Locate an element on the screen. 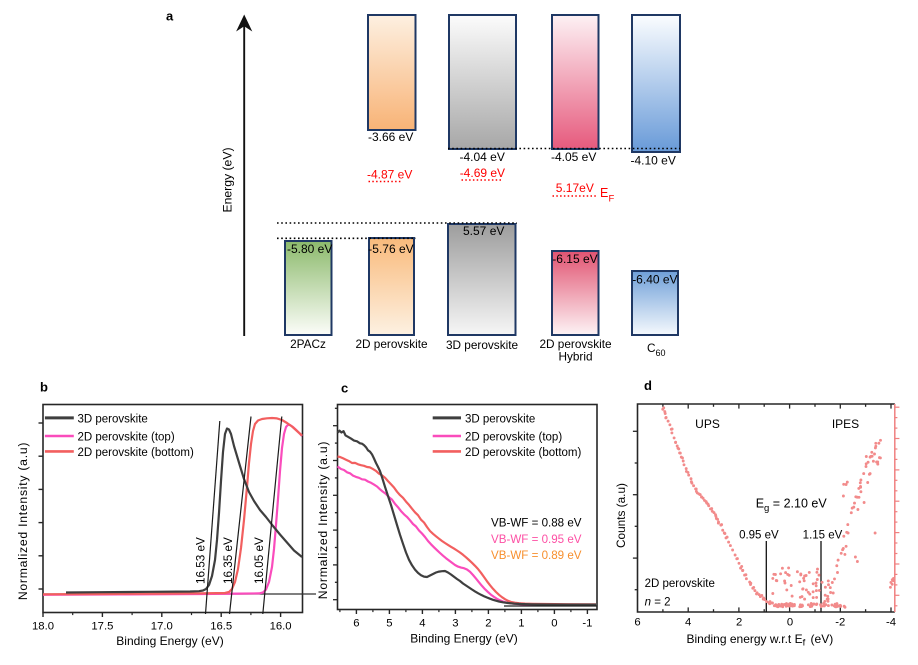  svg-text: 17.5 is located at coordinates (102, 627).